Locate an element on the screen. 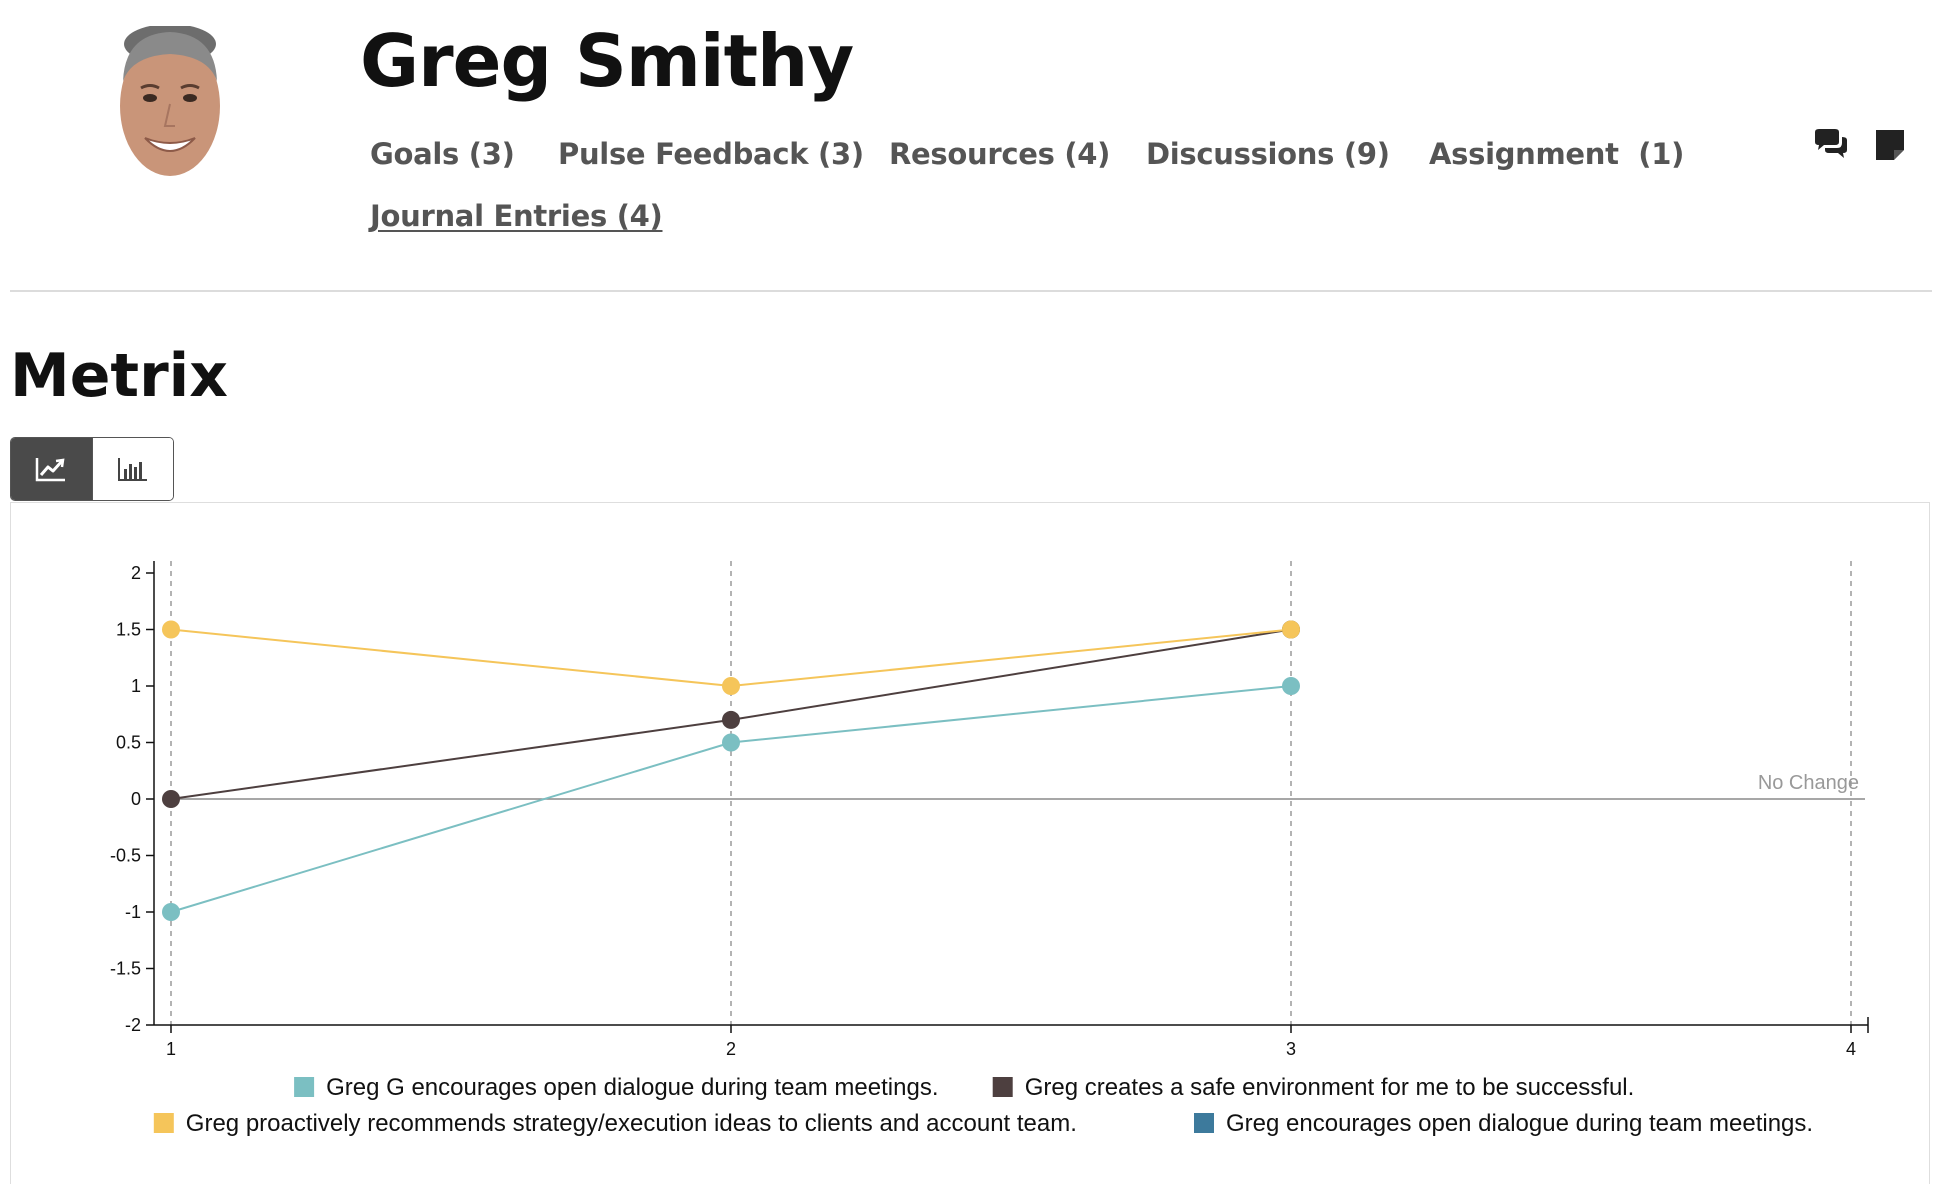 The height and width of the screenshot is (1184, 1938). x-tick-label: 2 is located at coordinates (731, 1049).